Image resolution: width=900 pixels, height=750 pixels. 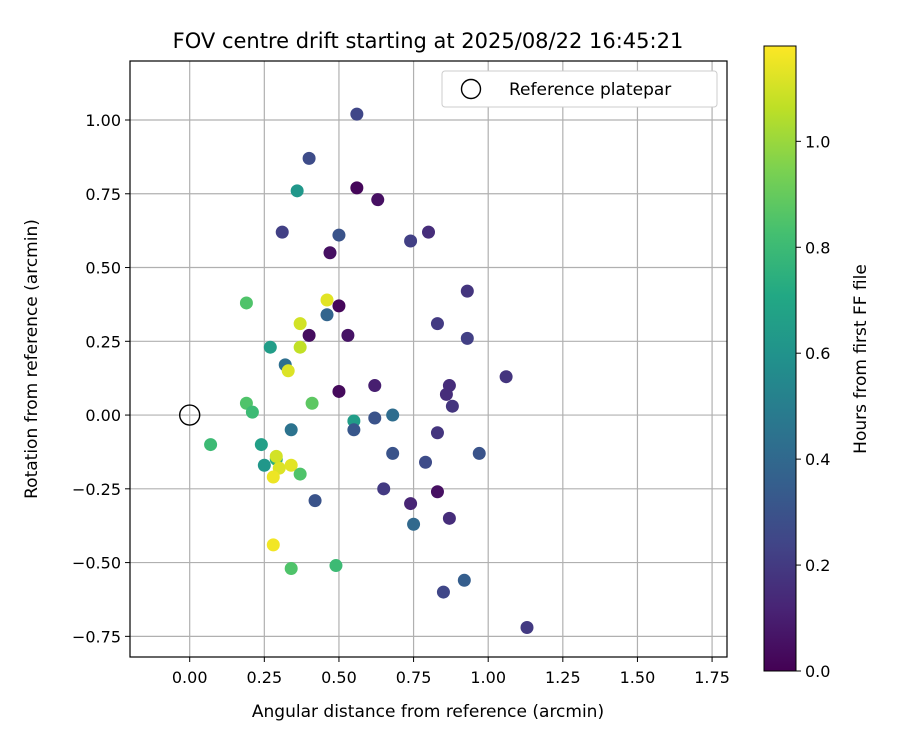 I want to click on y-tick-label: −0.50, so click(x=96, y=563).